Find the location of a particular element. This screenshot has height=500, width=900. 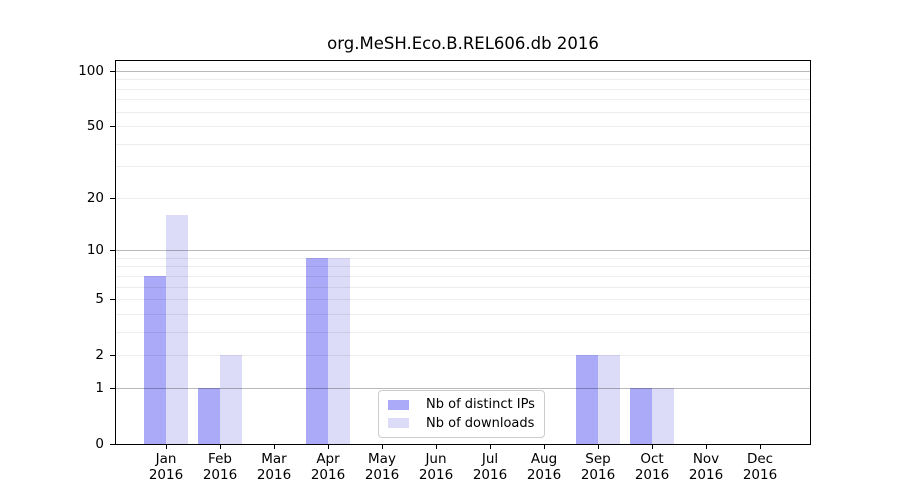

x-tick-label: Jan 2016 is located at coordinates (166, 467).